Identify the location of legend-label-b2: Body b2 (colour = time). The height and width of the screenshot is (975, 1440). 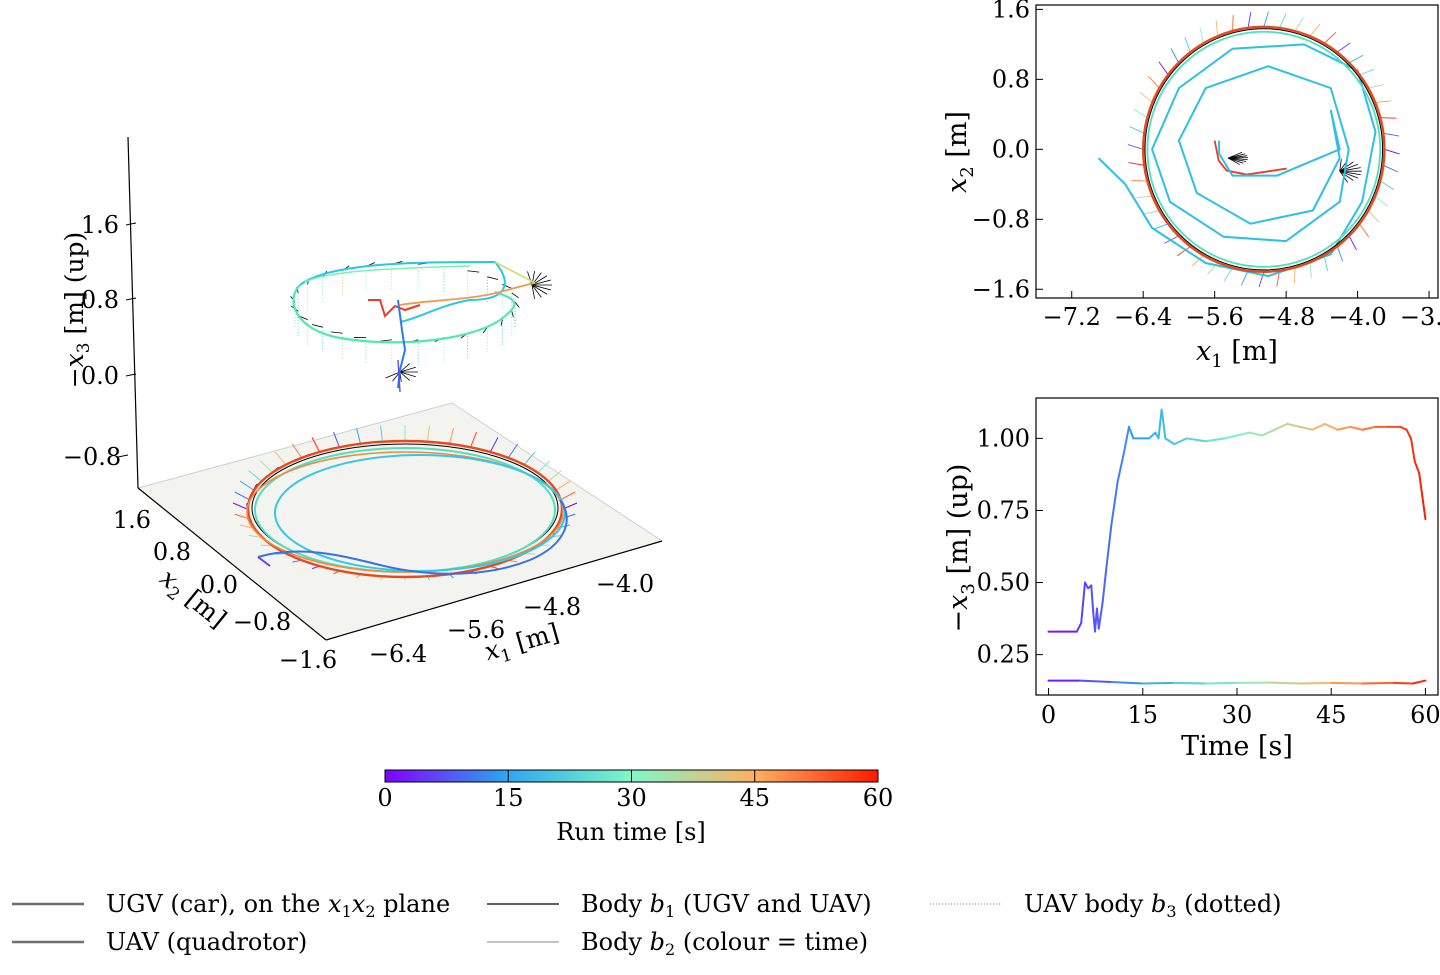
(724, 943).